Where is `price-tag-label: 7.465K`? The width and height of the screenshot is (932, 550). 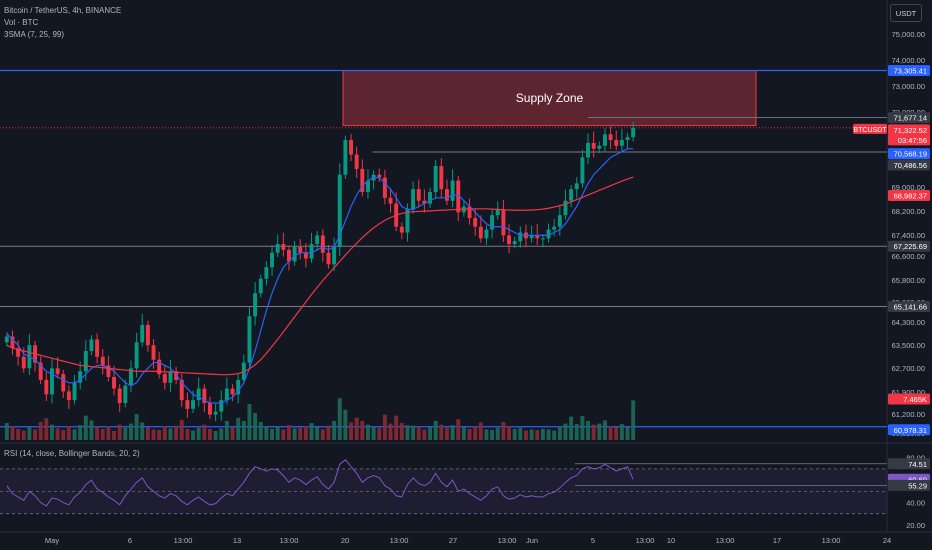
price-tag-label: 7.465K is located at coordinates (915, 399).